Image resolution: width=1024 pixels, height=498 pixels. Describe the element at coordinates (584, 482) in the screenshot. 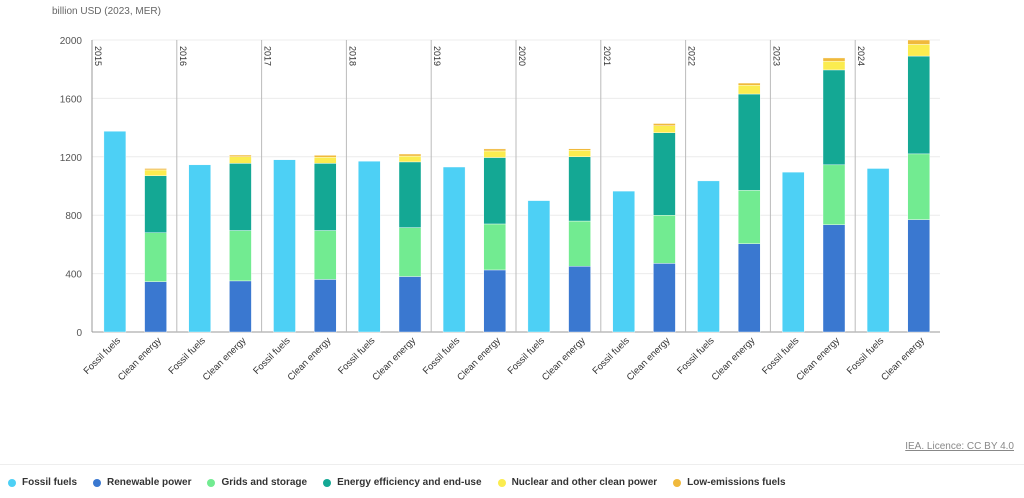

I see `legend-label: Nuclear and other clean power` at that location.